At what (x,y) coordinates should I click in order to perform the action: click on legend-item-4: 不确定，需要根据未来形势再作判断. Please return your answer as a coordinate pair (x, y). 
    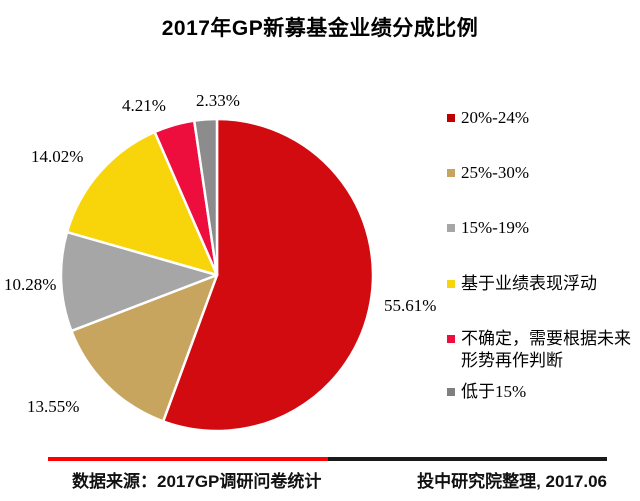
    Looking at the image, I should click on (540, 350).